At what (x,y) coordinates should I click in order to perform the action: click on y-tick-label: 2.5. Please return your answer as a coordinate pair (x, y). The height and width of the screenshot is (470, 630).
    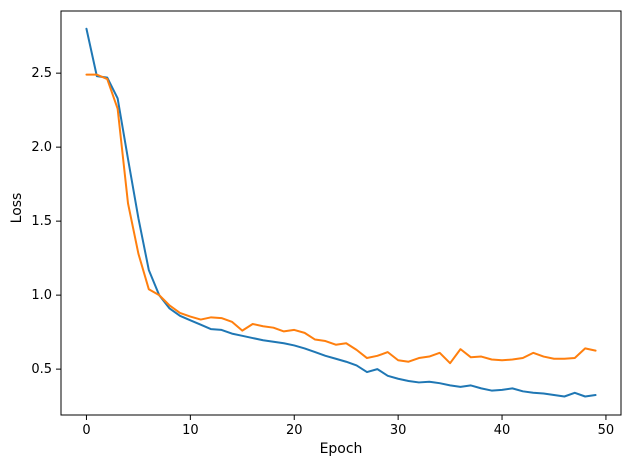
    Looking at the image, I should click on (41, 73).